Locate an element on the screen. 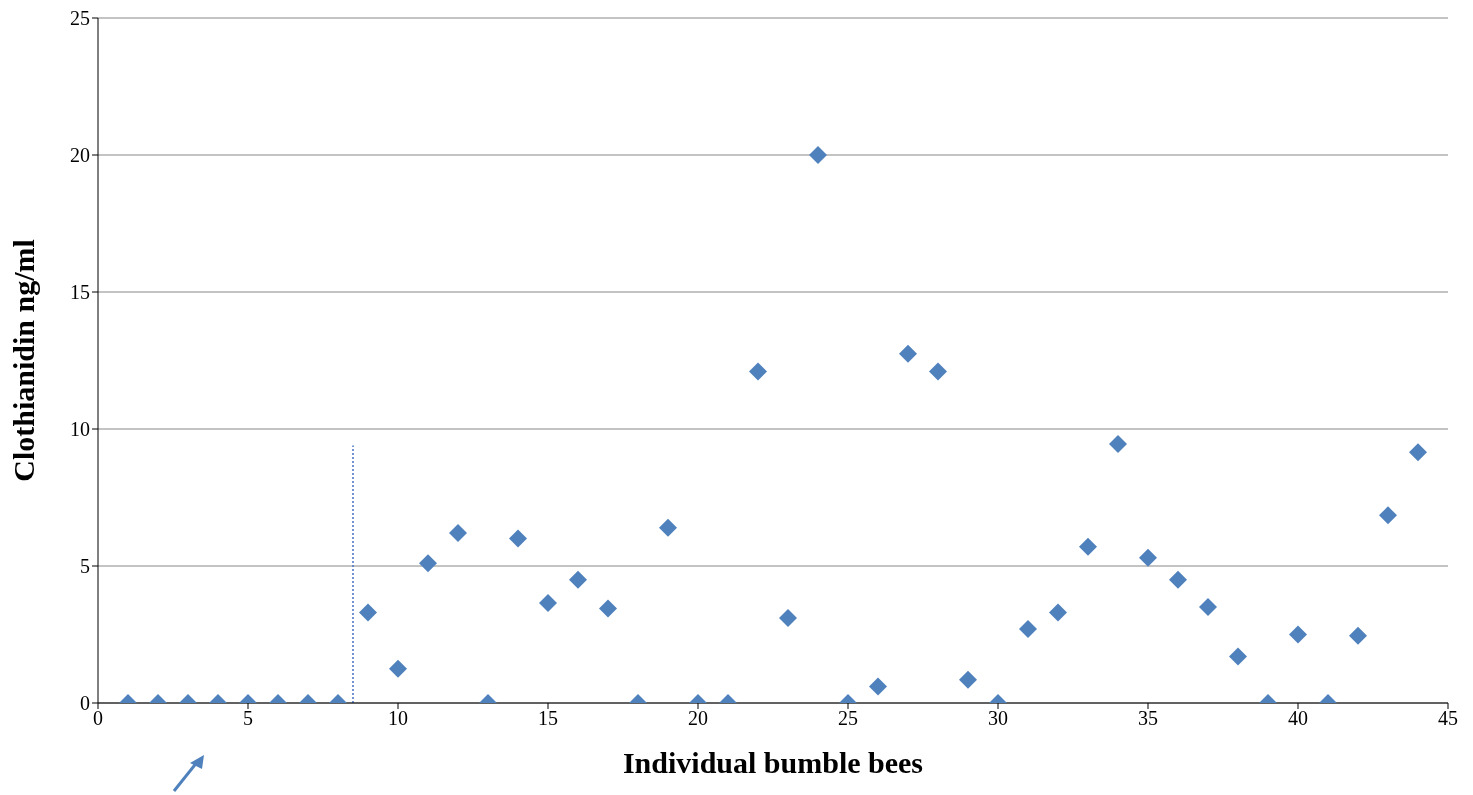  x-tick-label: 20 is located at coordinates (698, 718).